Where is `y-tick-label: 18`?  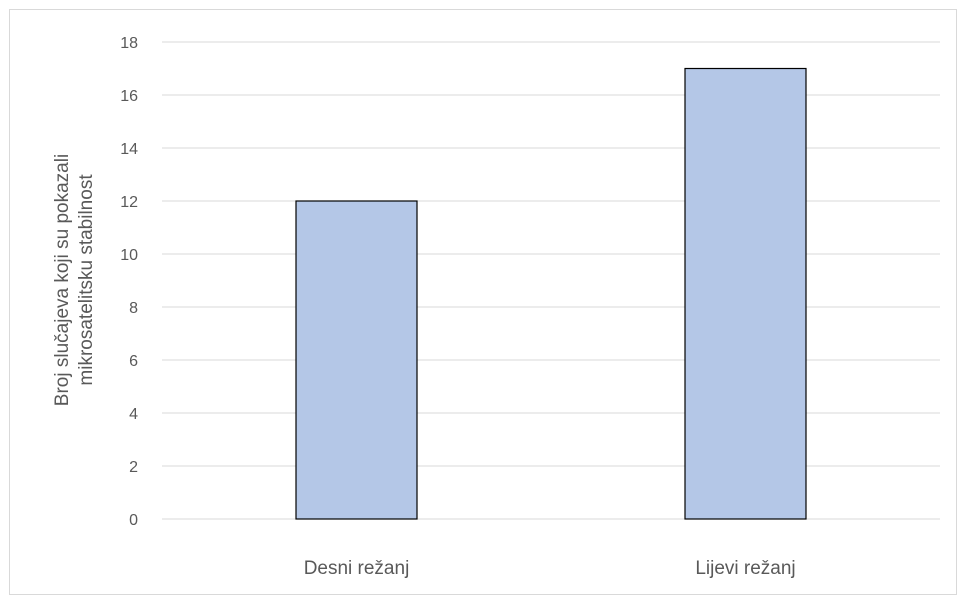 y-tick-label: 18 is located at coordinates (129, 43).